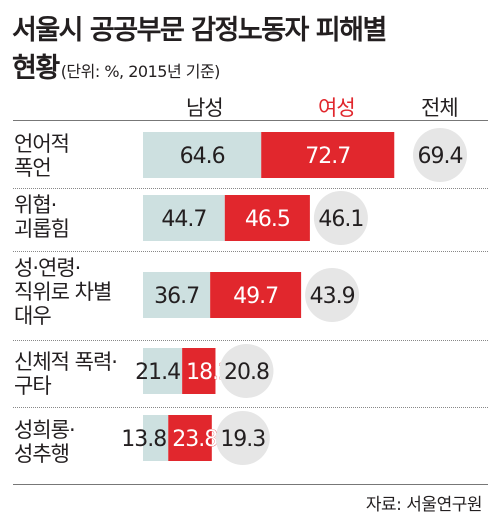 Image resolution: width=500 pixels, height=521 pixels. What do you see at coordinates (337, 108) in the screenshot?
I see `legend-female: 여성` at bounding box center [337, 108].